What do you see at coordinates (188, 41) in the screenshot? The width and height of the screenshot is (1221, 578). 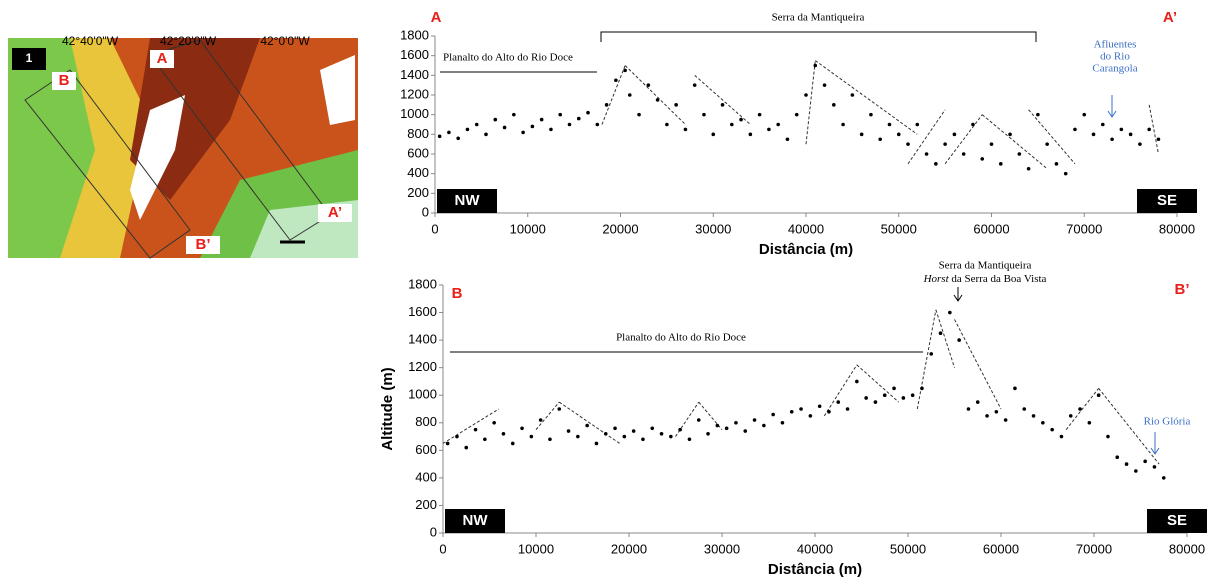 I see `map-coord: 42°20'0"W` at bounding box center [188, 41].